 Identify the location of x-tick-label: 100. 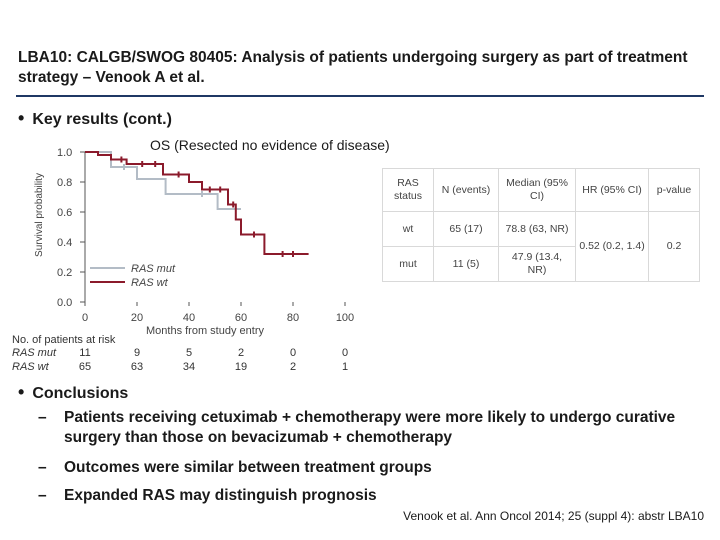
(345, 318).